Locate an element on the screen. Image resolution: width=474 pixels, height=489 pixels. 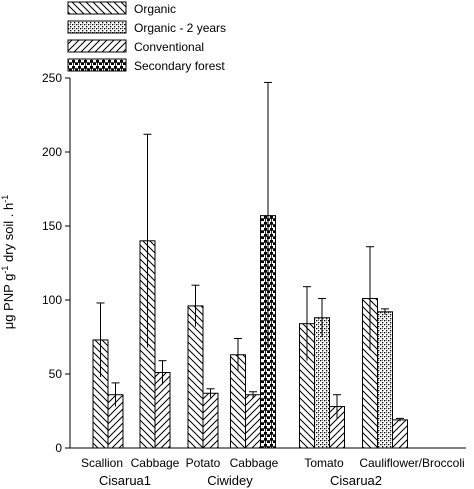
legend-label: Organic is located at coordinates (155, 9).